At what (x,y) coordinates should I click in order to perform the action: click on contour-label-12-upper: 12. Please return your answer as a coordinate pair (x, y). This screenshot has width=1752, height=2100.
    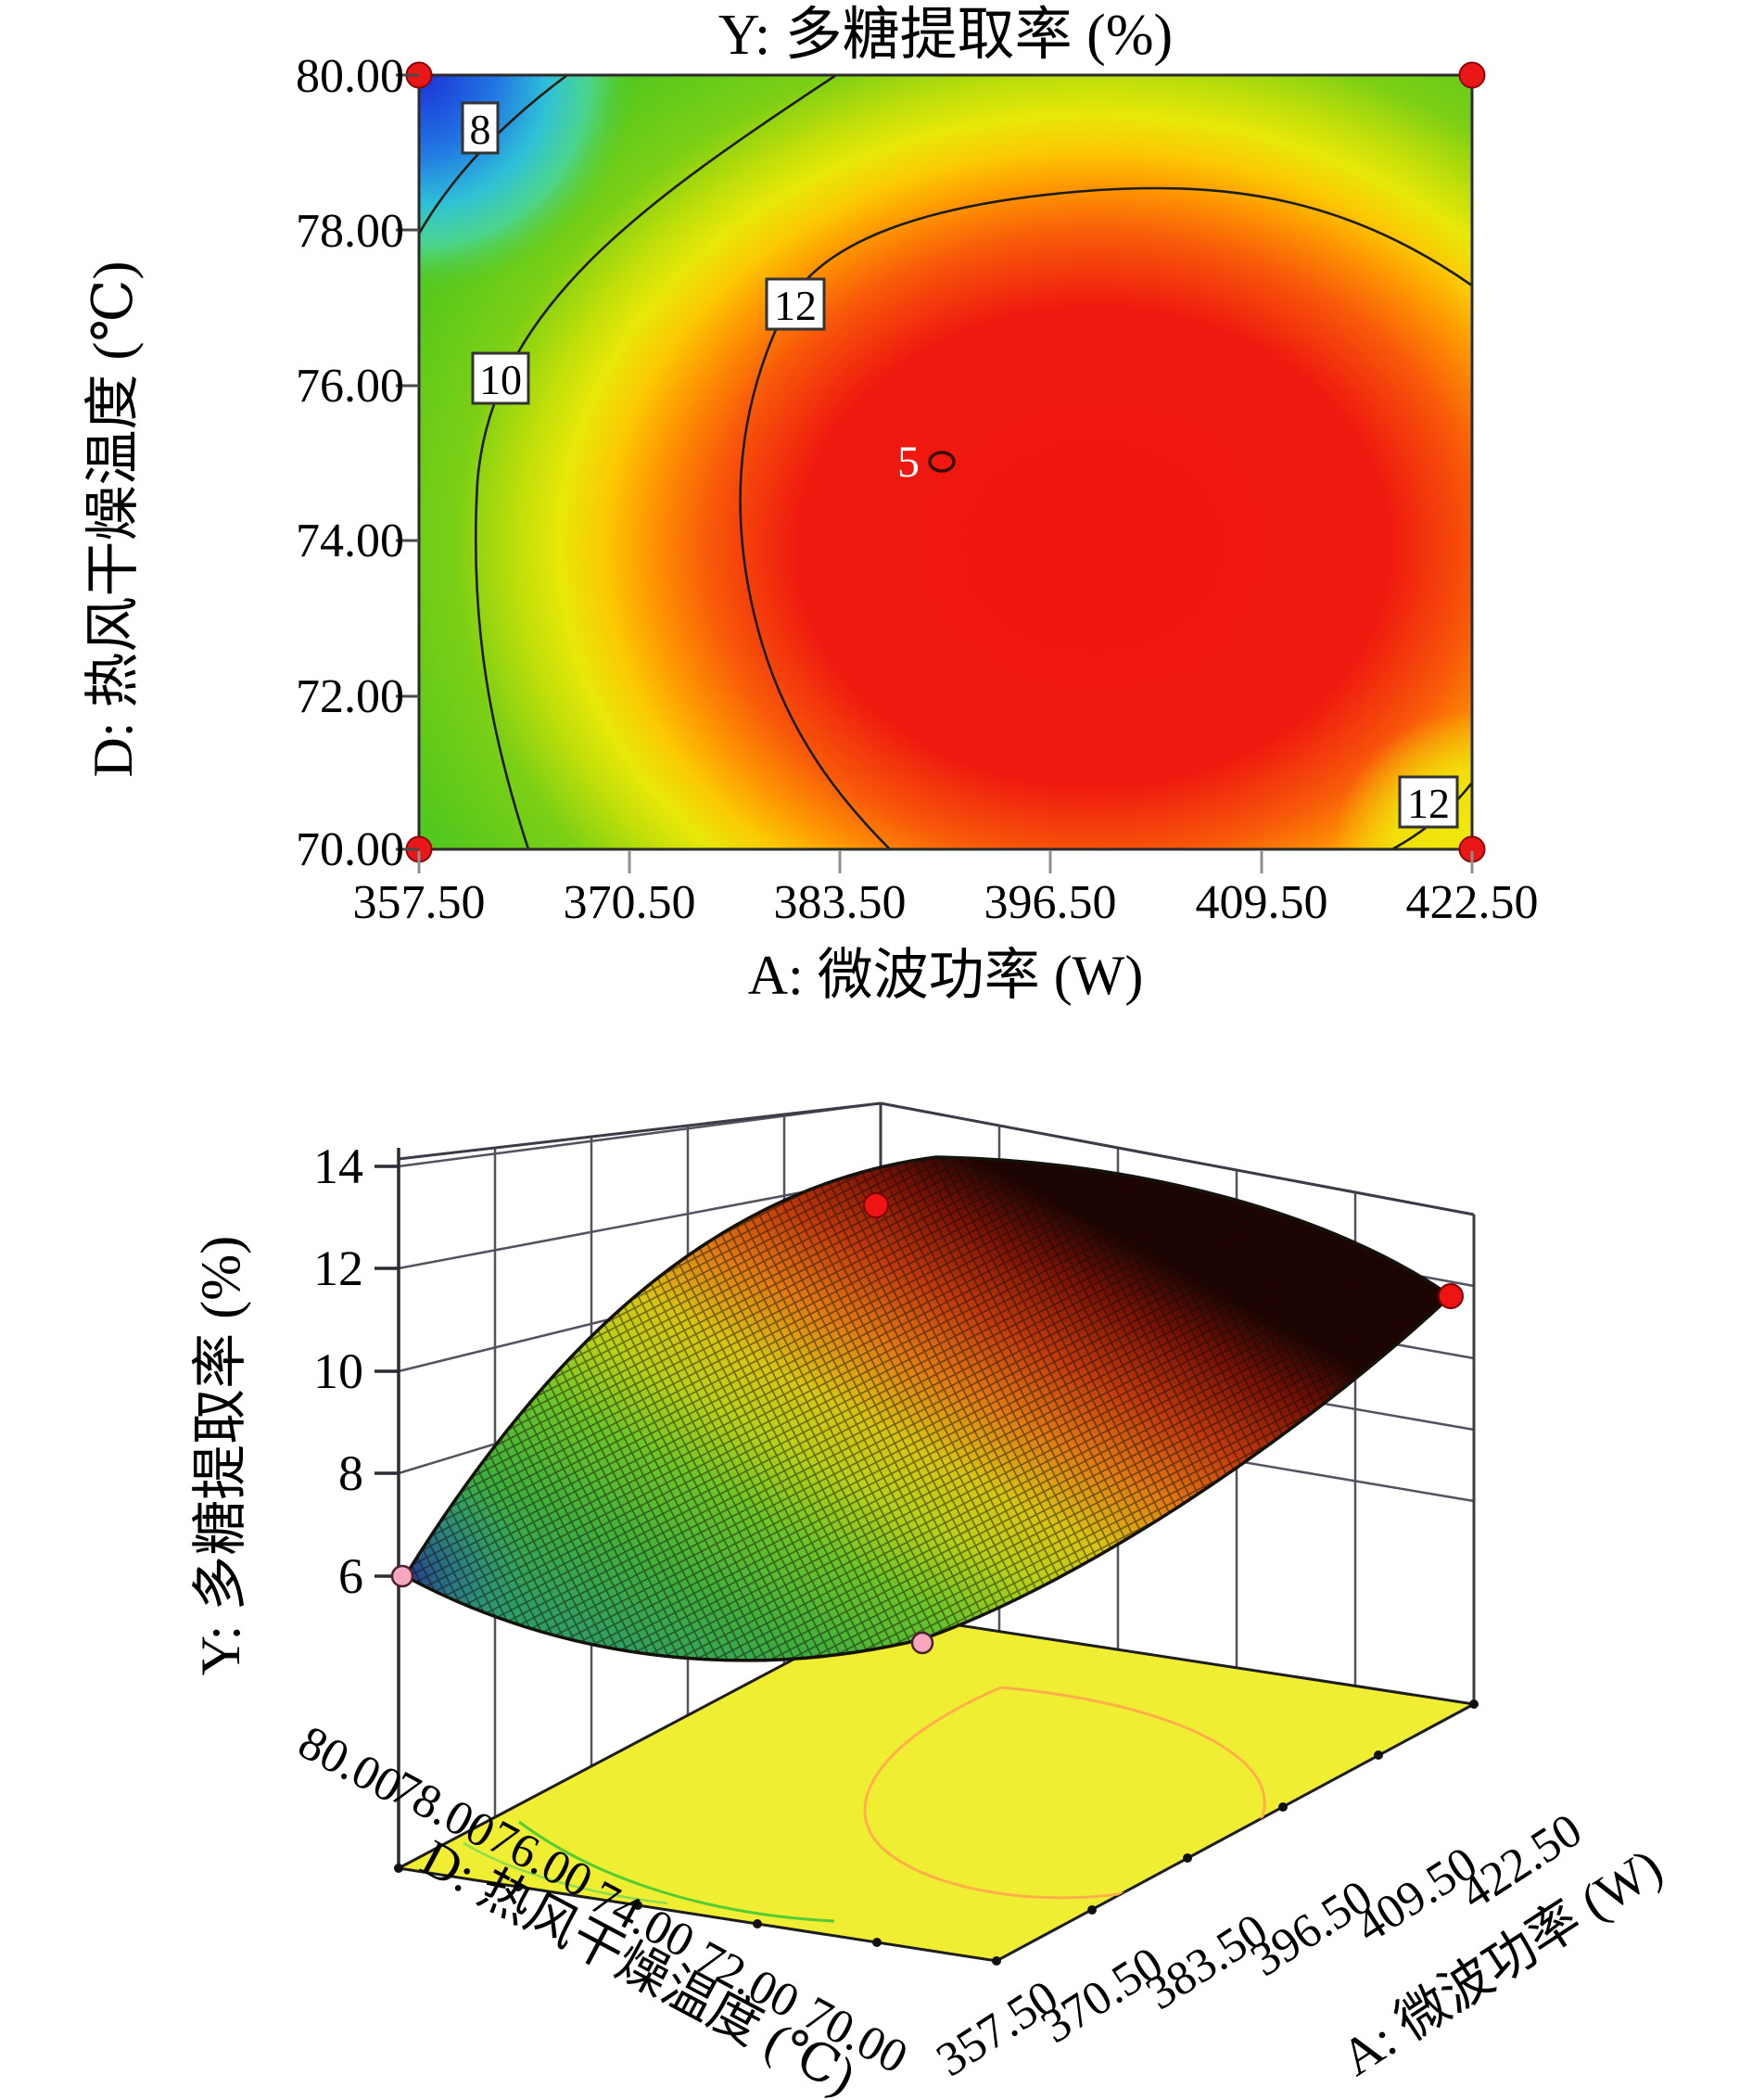
    Looking at the image, I should click on (795, 304).